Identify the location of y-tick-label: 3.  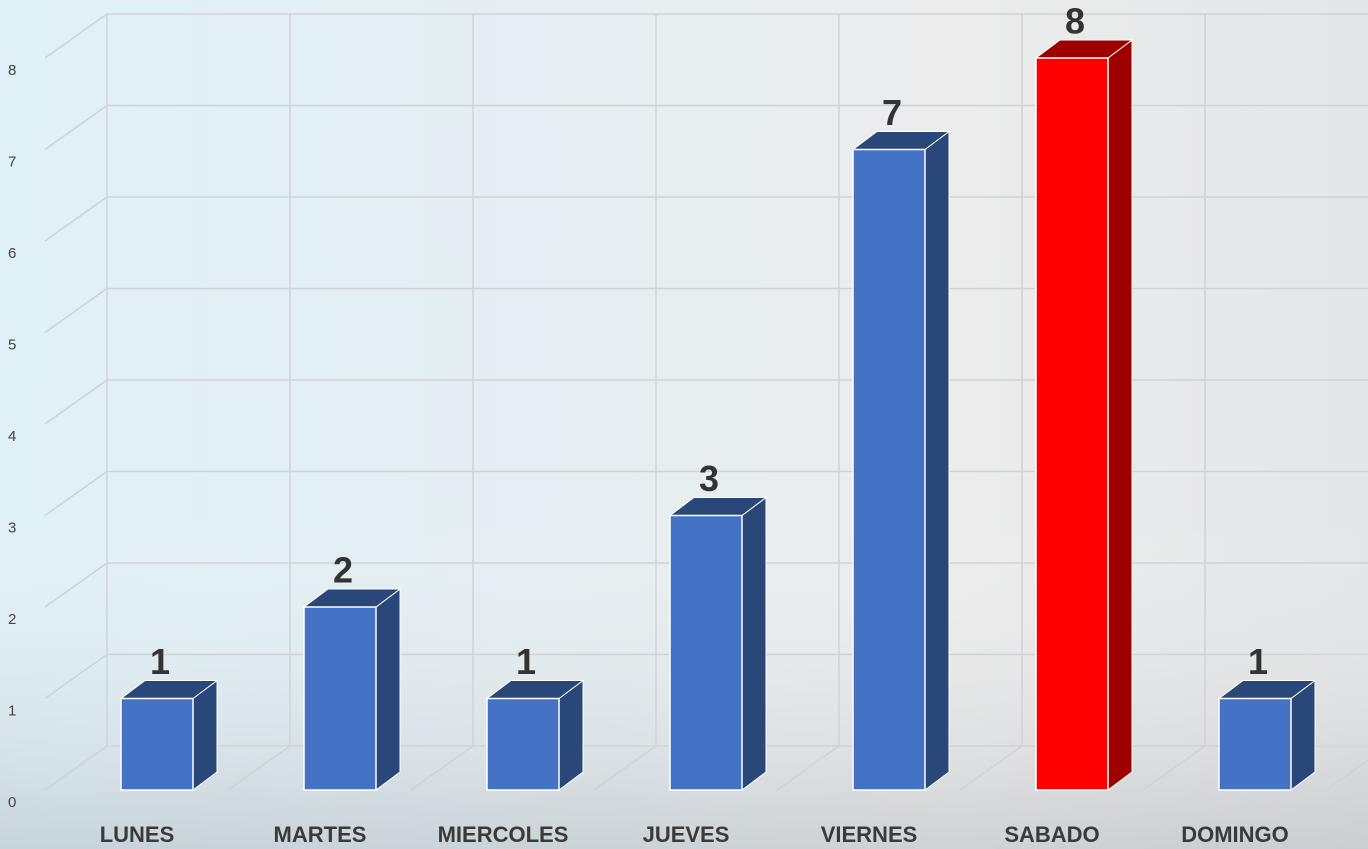
(12, 527).